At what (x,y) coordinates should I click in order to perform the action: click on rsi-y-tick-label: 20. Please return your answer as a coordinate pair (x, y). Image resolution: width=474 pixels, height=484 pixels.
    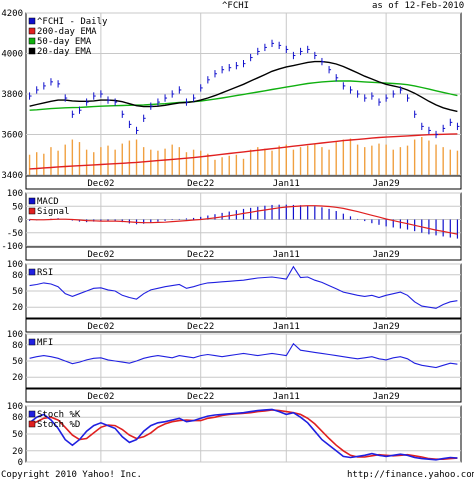
    Looking at the image, I should click on (17, 308).